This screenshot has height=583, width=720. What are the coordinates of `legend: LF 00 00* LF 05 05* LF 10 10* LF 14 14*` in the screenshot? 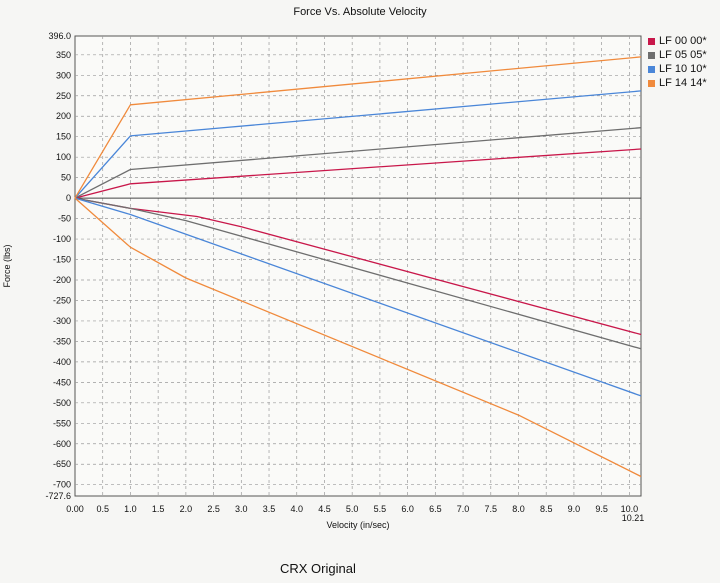 It's located at (677, 62).